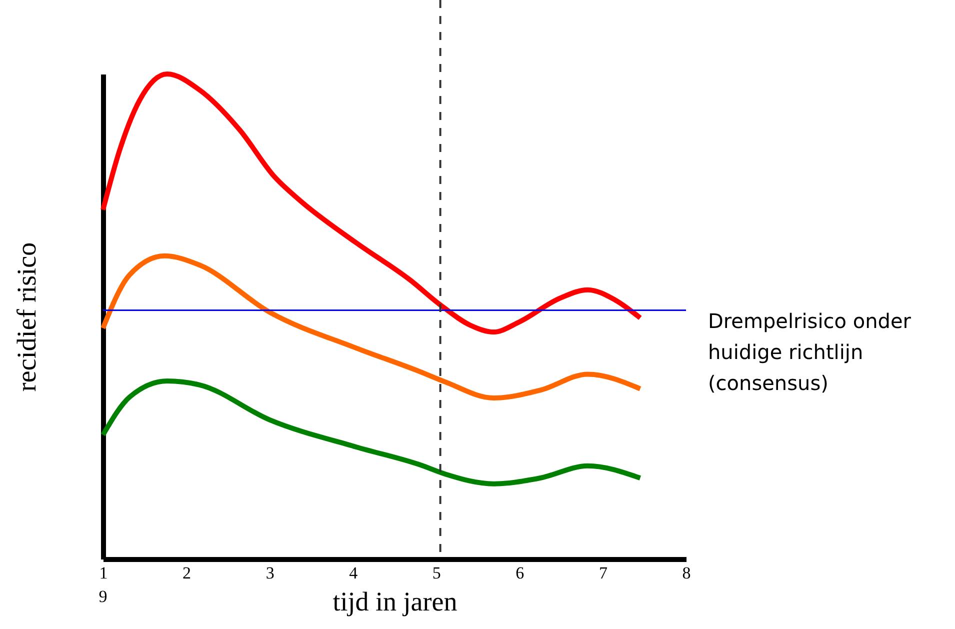 Image resolution: width=955 pixels, height=629 pixels. Describe the element at coordinates (686, 573) in the screenshot. I see `x-tick-label: 8` at that location.